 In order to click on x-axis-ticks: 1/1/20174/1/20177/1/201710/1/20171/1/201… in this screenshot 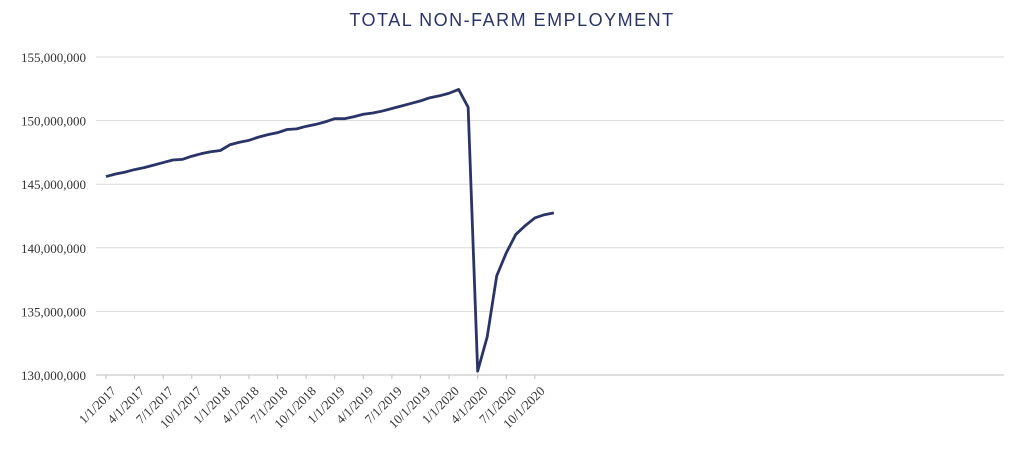, I will do `click(312, 403)`.